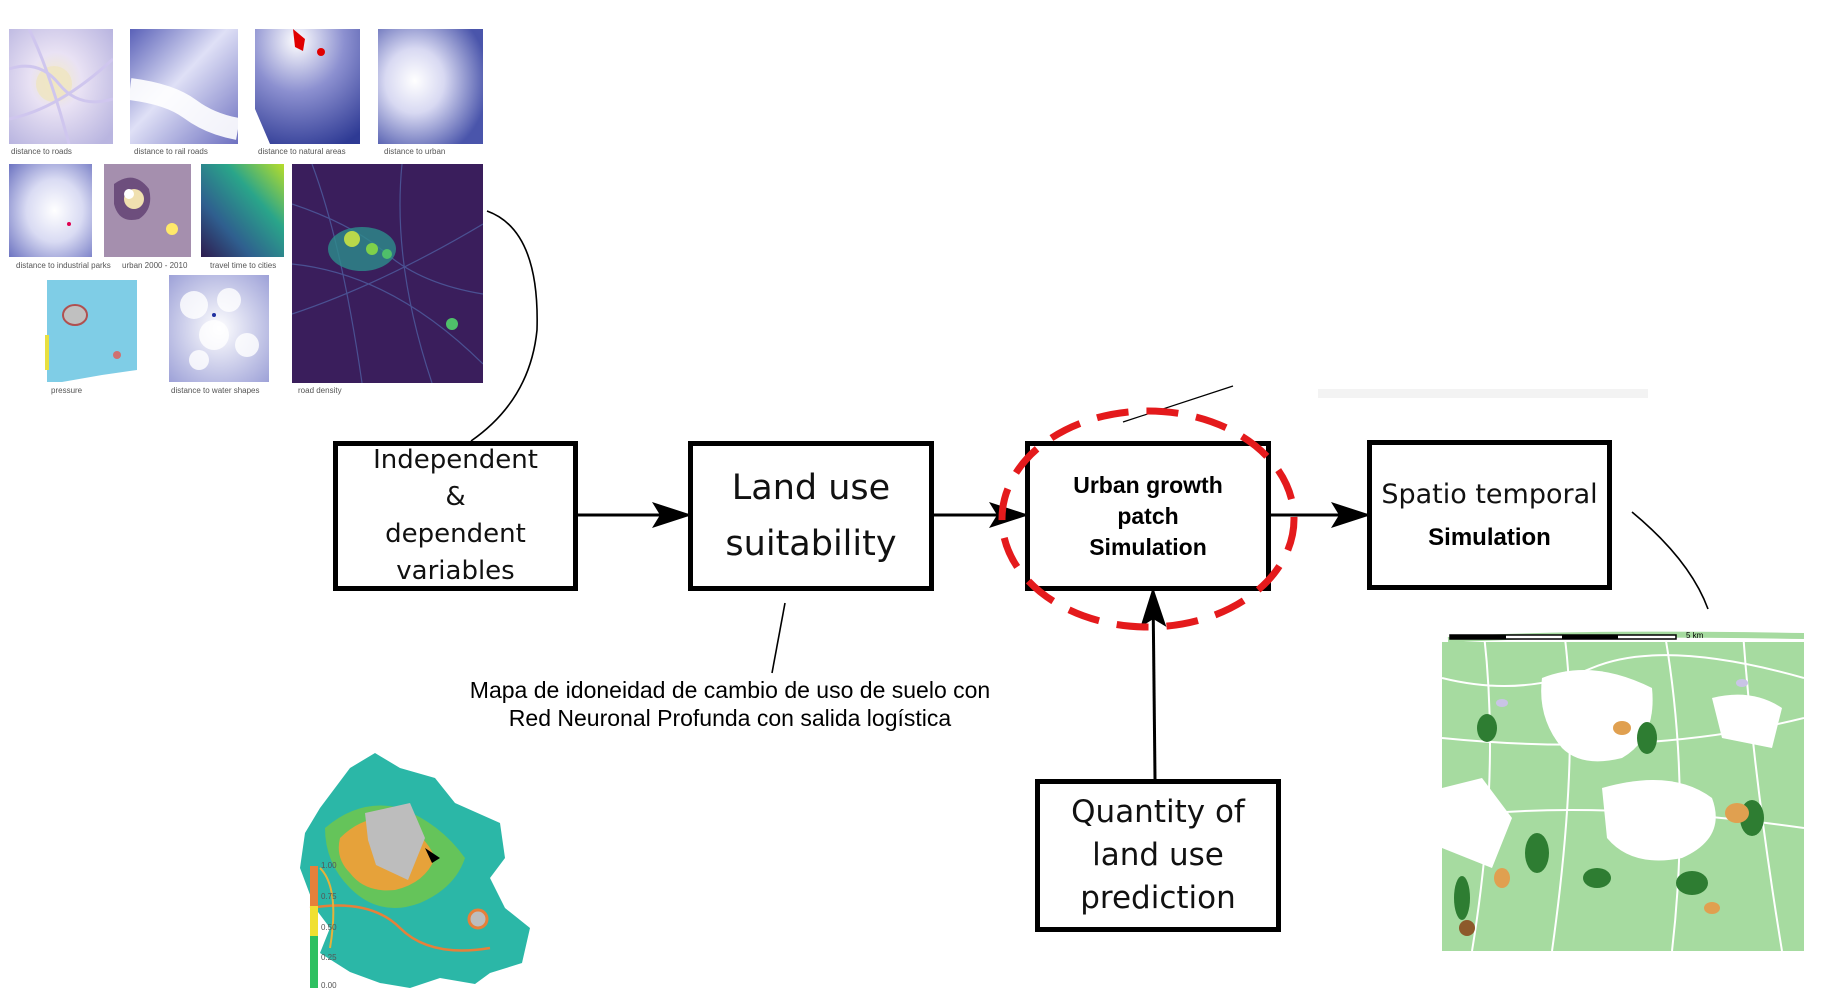  Describe the element at coordinates (242, 210) in the screenshot. I see `thumb-travel-time-to-cities` at that location.